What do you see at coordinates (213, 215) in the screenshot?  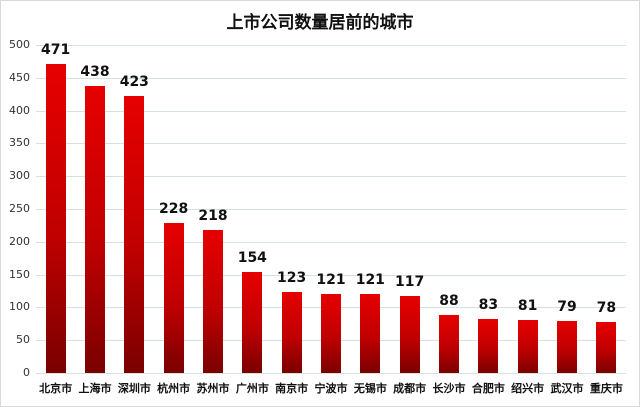 I see `data-label: 218` at bounding box center [213, 215].